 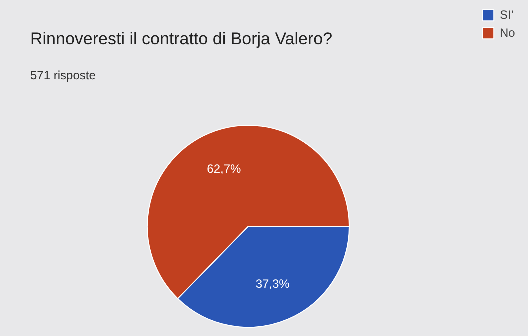 I want to click on text: 571 risposte, so click(x=63, y=75).